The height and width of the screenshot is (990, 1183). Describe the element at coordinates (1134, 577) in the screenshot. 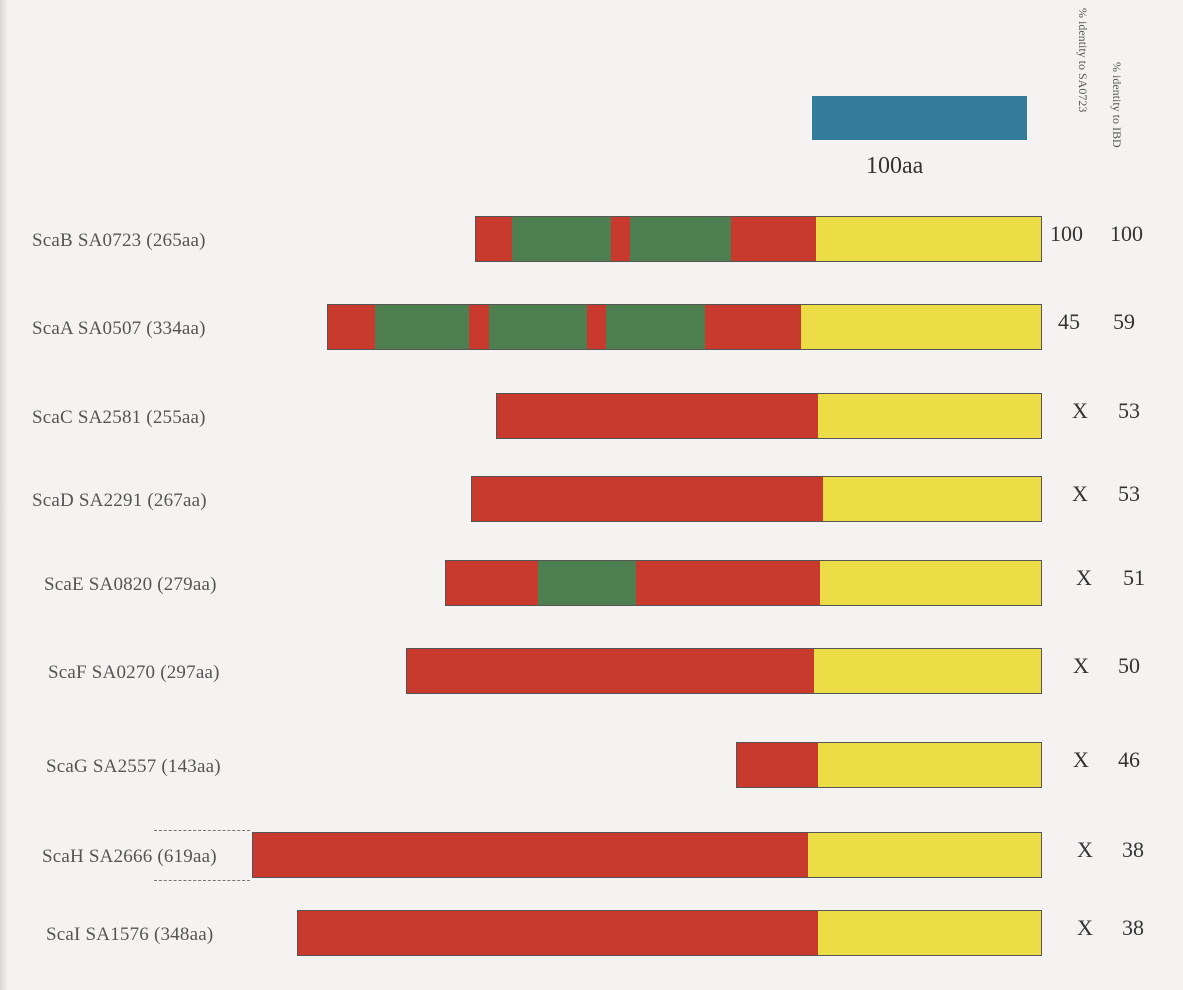

I see `identity-ibd-value: 51` at that location.